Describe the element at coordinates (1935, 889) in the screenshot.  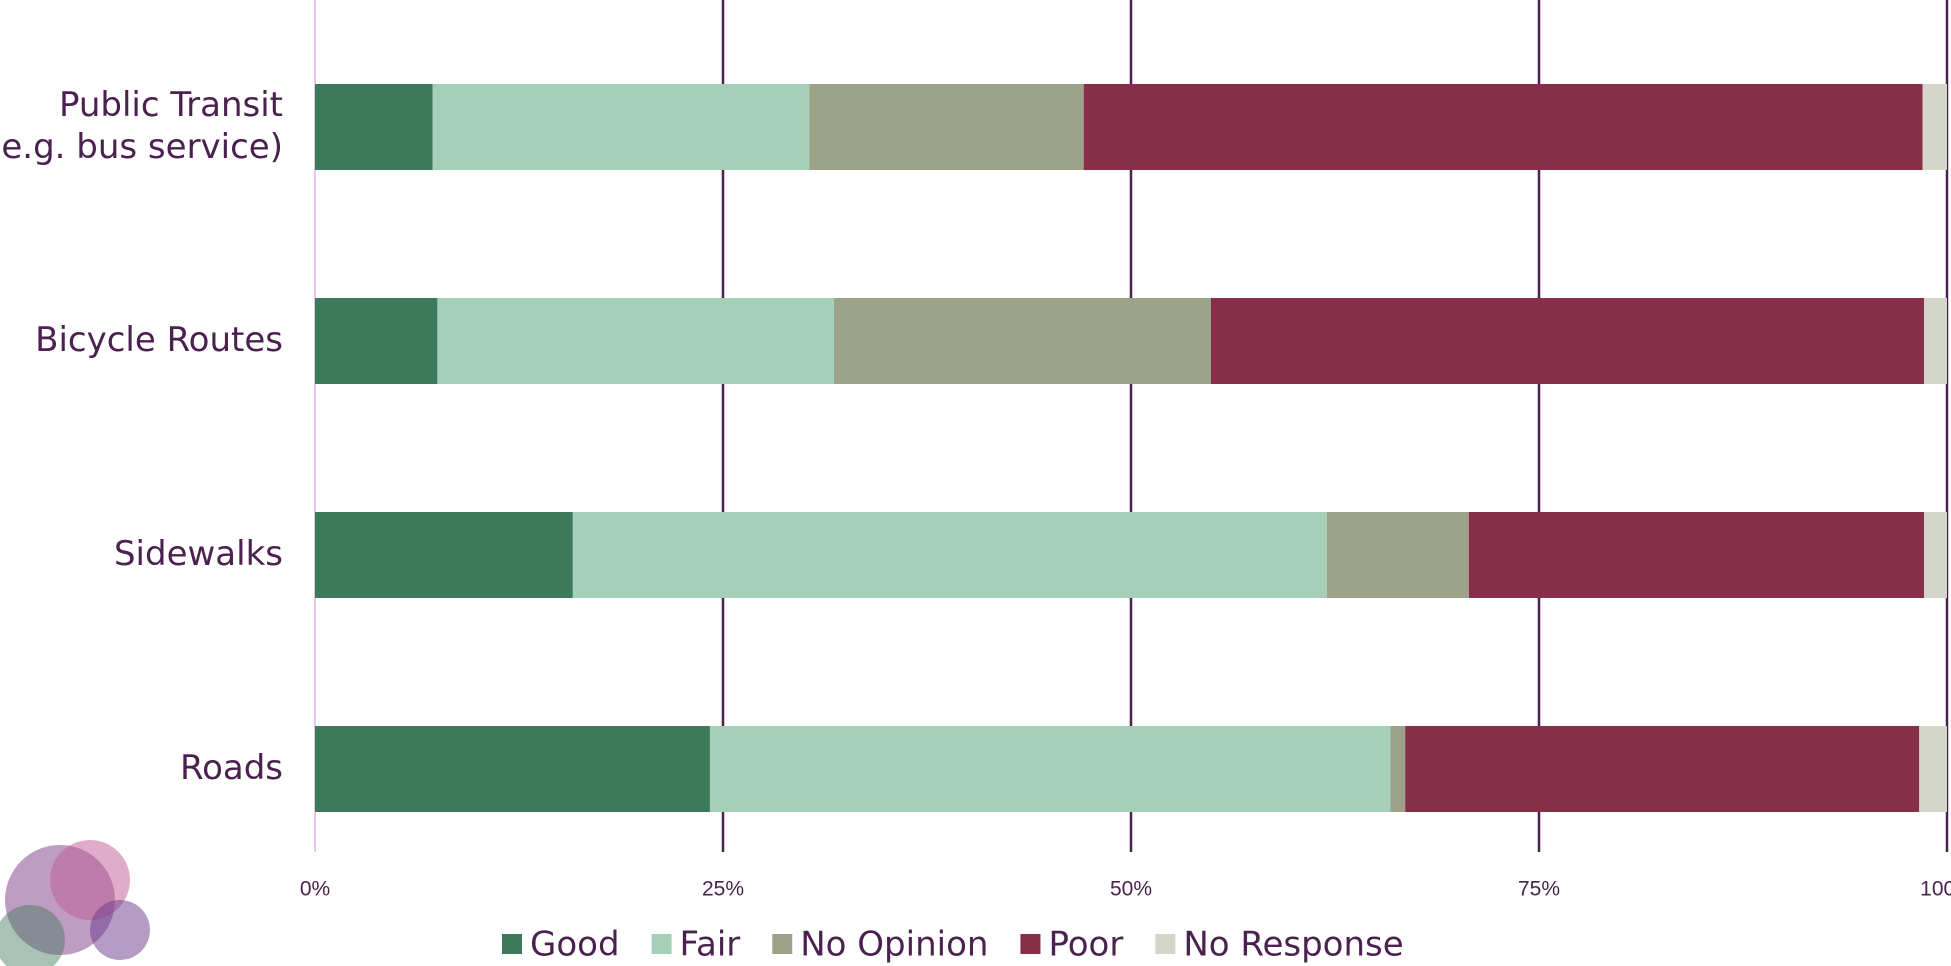
I see `x-tick-label: 100%` at that location.